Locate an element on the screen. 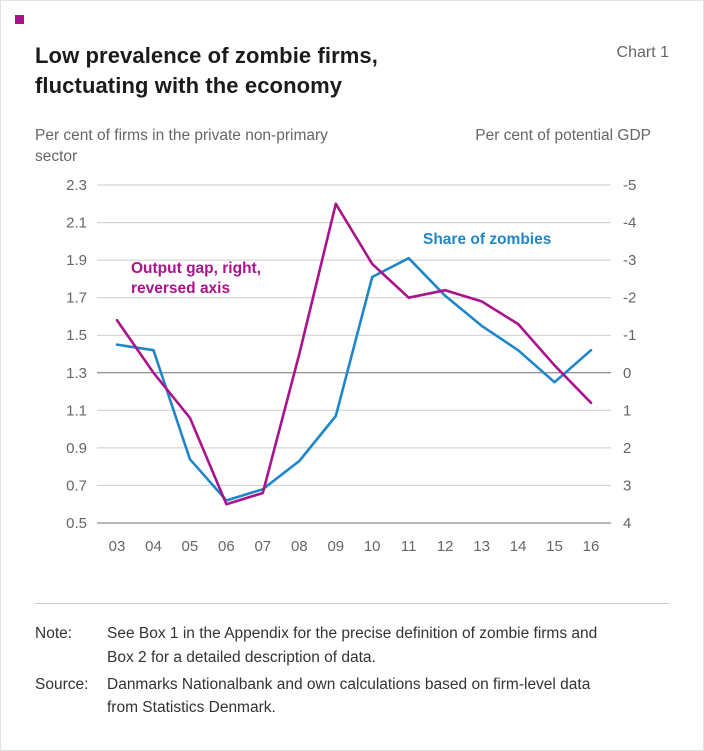 The height and width of the screenshot is (751, 704). svg-text: 0.7 is located at coordinates (76, 486).